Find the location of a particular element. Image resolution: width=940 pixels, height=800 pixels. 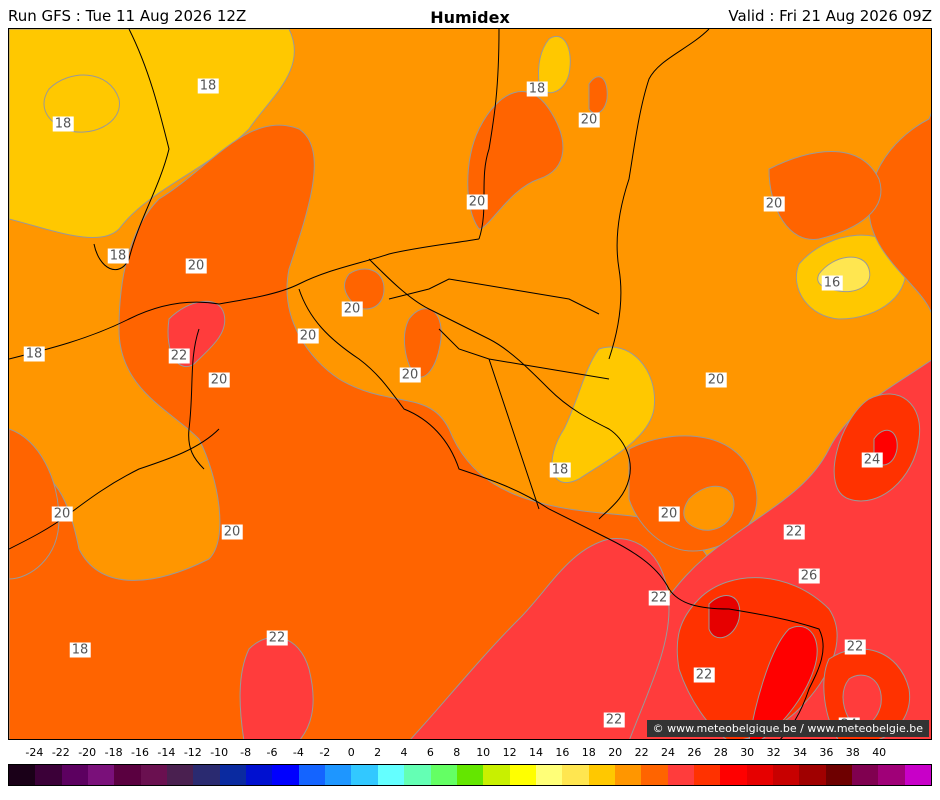

run-label: Run GFS : Tue 11 Aug 2026 12Z is located at coordinates (127, 16).